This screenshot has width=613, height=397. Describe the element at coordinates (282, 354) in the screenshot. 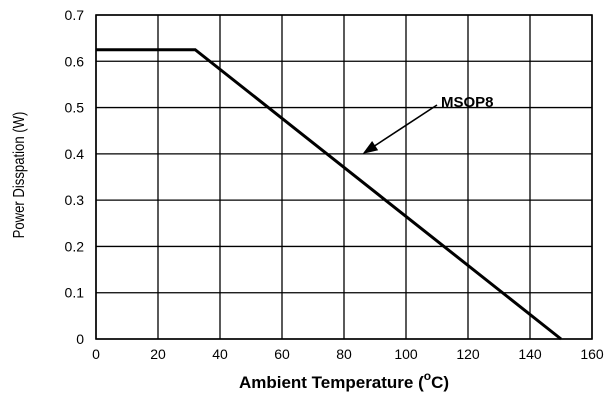

I see `x-tick-label-3: 60` at that location.